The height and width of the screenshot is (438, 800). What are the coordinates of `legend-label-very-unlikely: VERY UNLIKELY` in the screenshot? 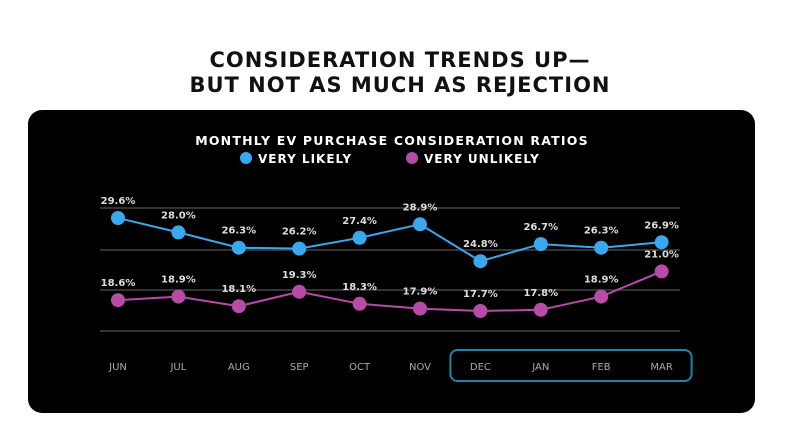 It's located at (482, 159).